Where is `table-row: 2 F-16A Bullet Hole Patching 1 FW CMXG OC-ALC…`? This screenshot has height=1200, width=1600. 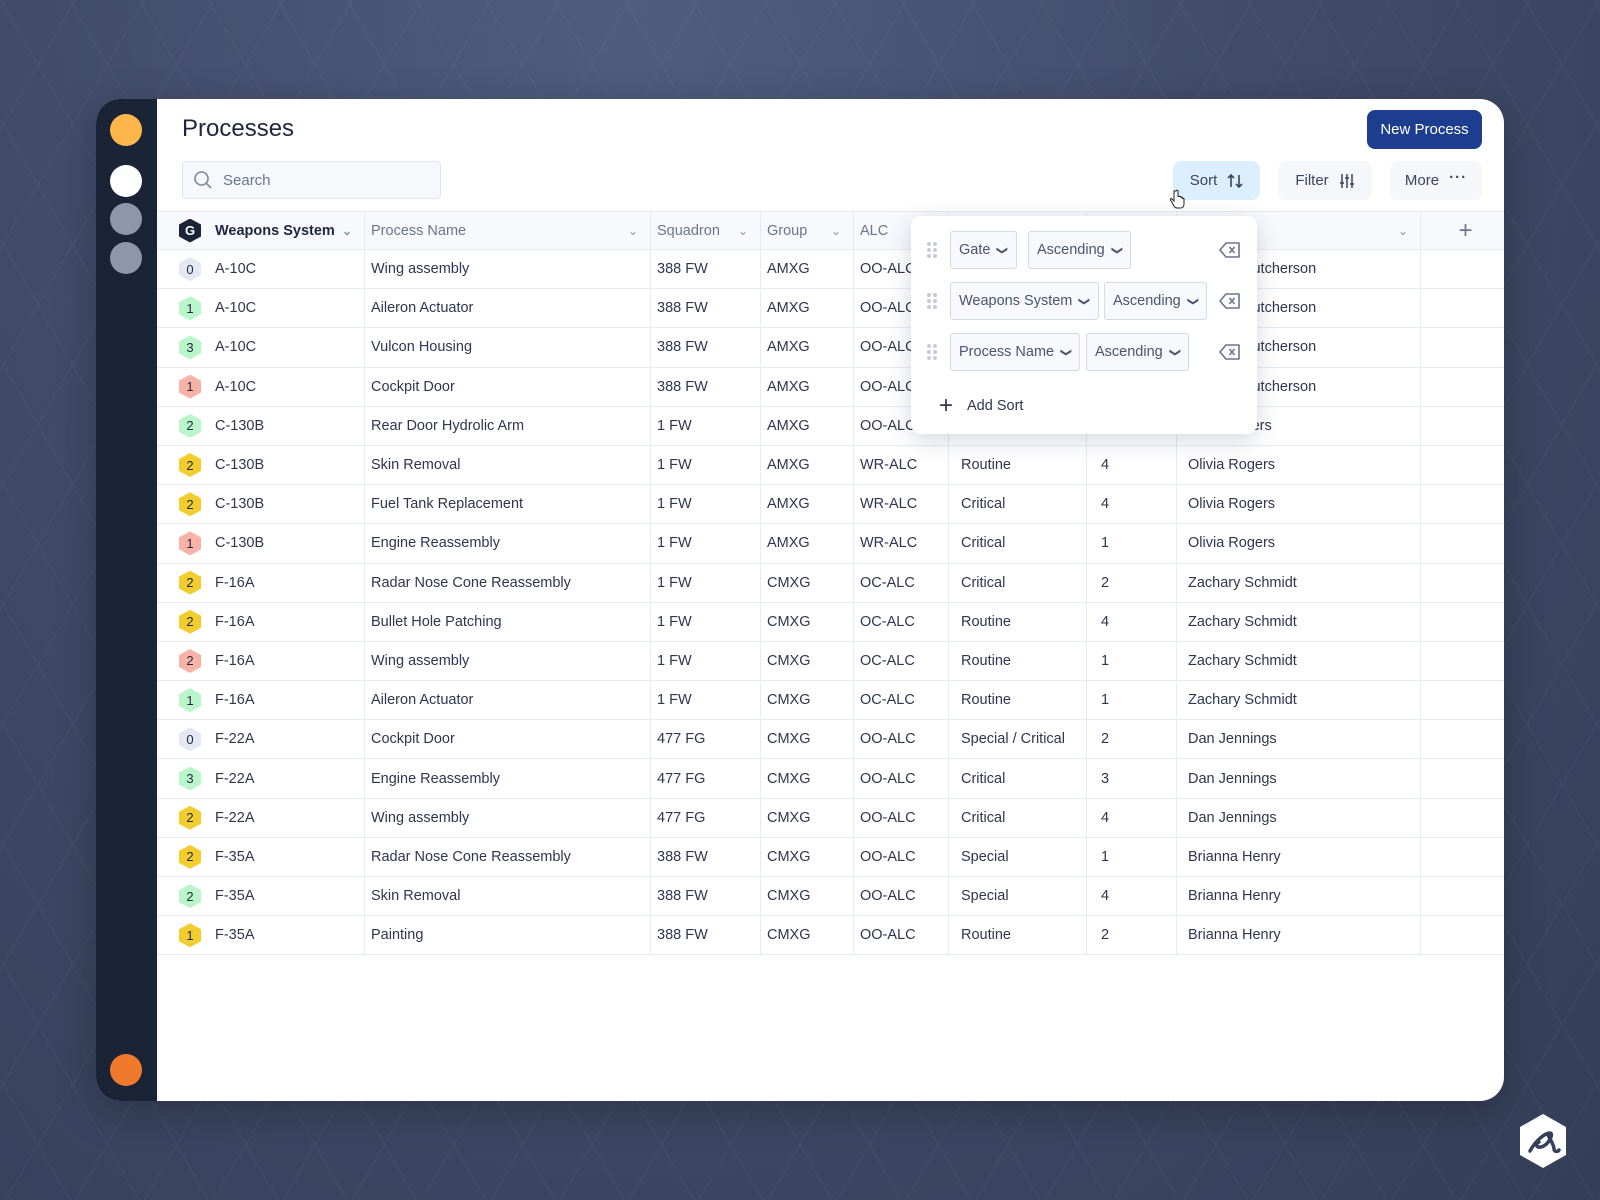
table-row: 2 F-16A Bullet Hole Patching 1 FW CMXG OC-ALC… is located at coordinates (830, 622).